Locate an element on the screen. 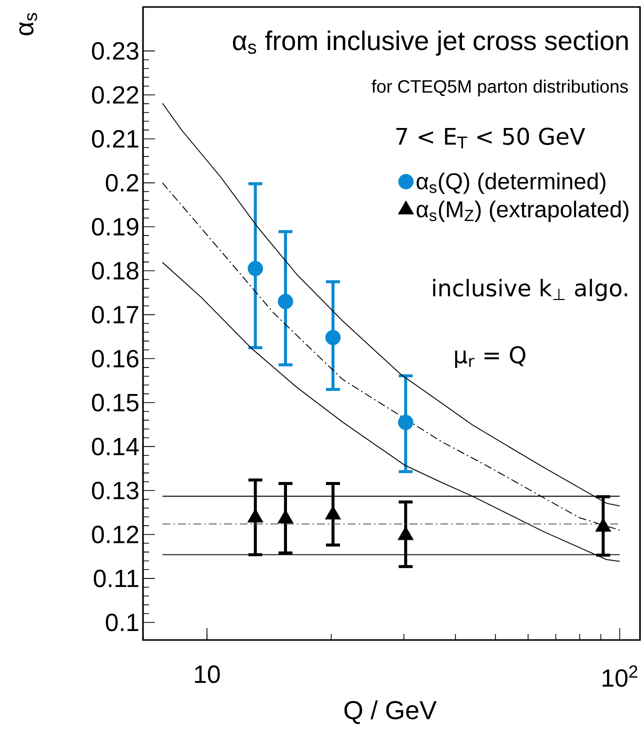 This screenshot has width=643, height=731. y-tick-label: 0.1 is located at coordinates (122, 623).